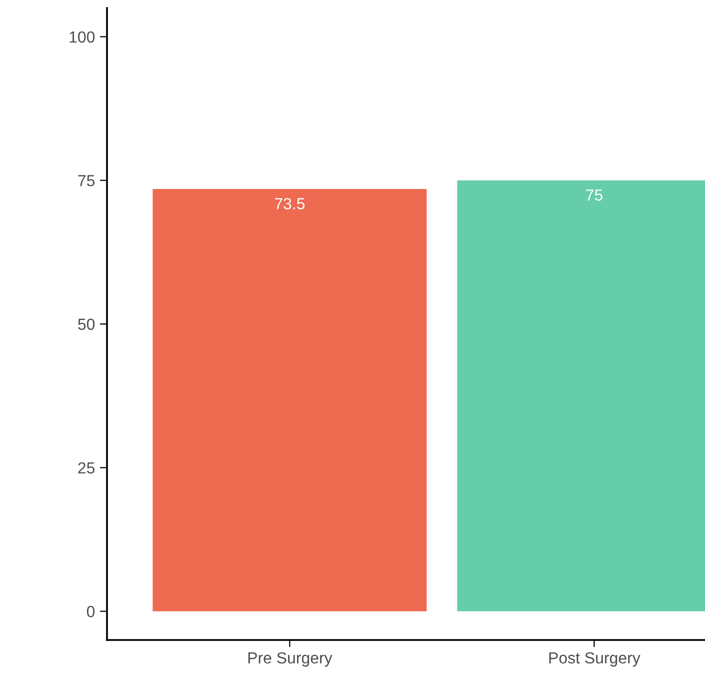 This screenshot has width=705, height=675. What do you see at coordinates (594, 195) in the screenshot?
I see `data-label: 75` at bounding box center [594, 195].